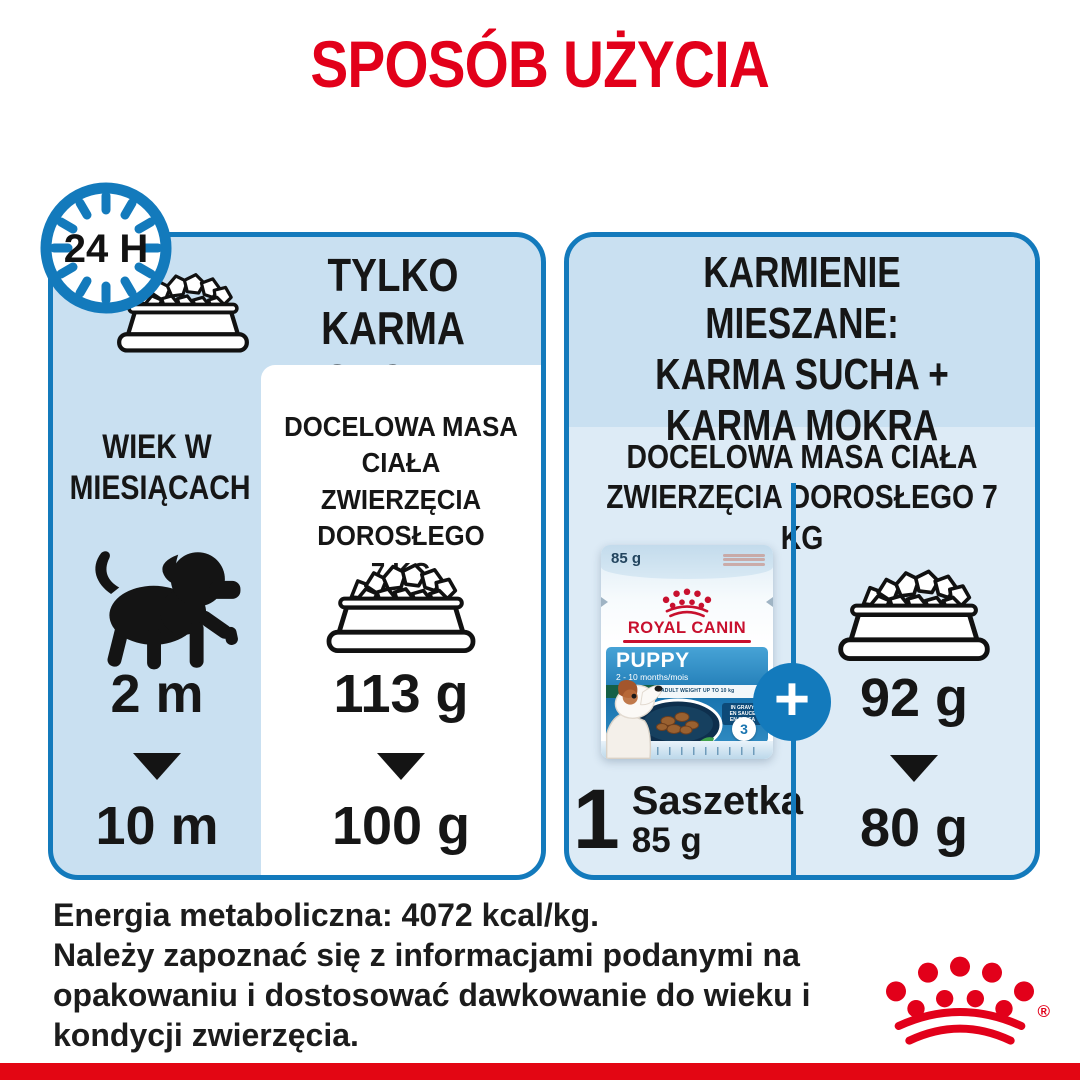 This screenshot has width=1080, height=1080. I want to click on clock-icon: 24 H, so click(106, 248).